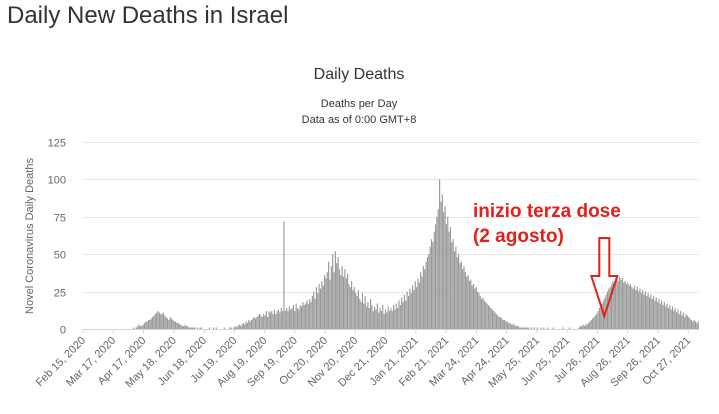 The width and height of the screenshot is (719, 414). Describe the element at coordinates (359, 120) in the screenshot. I see `chart-subtitle-2: Data as of 0:00 GMT+8` at that location.